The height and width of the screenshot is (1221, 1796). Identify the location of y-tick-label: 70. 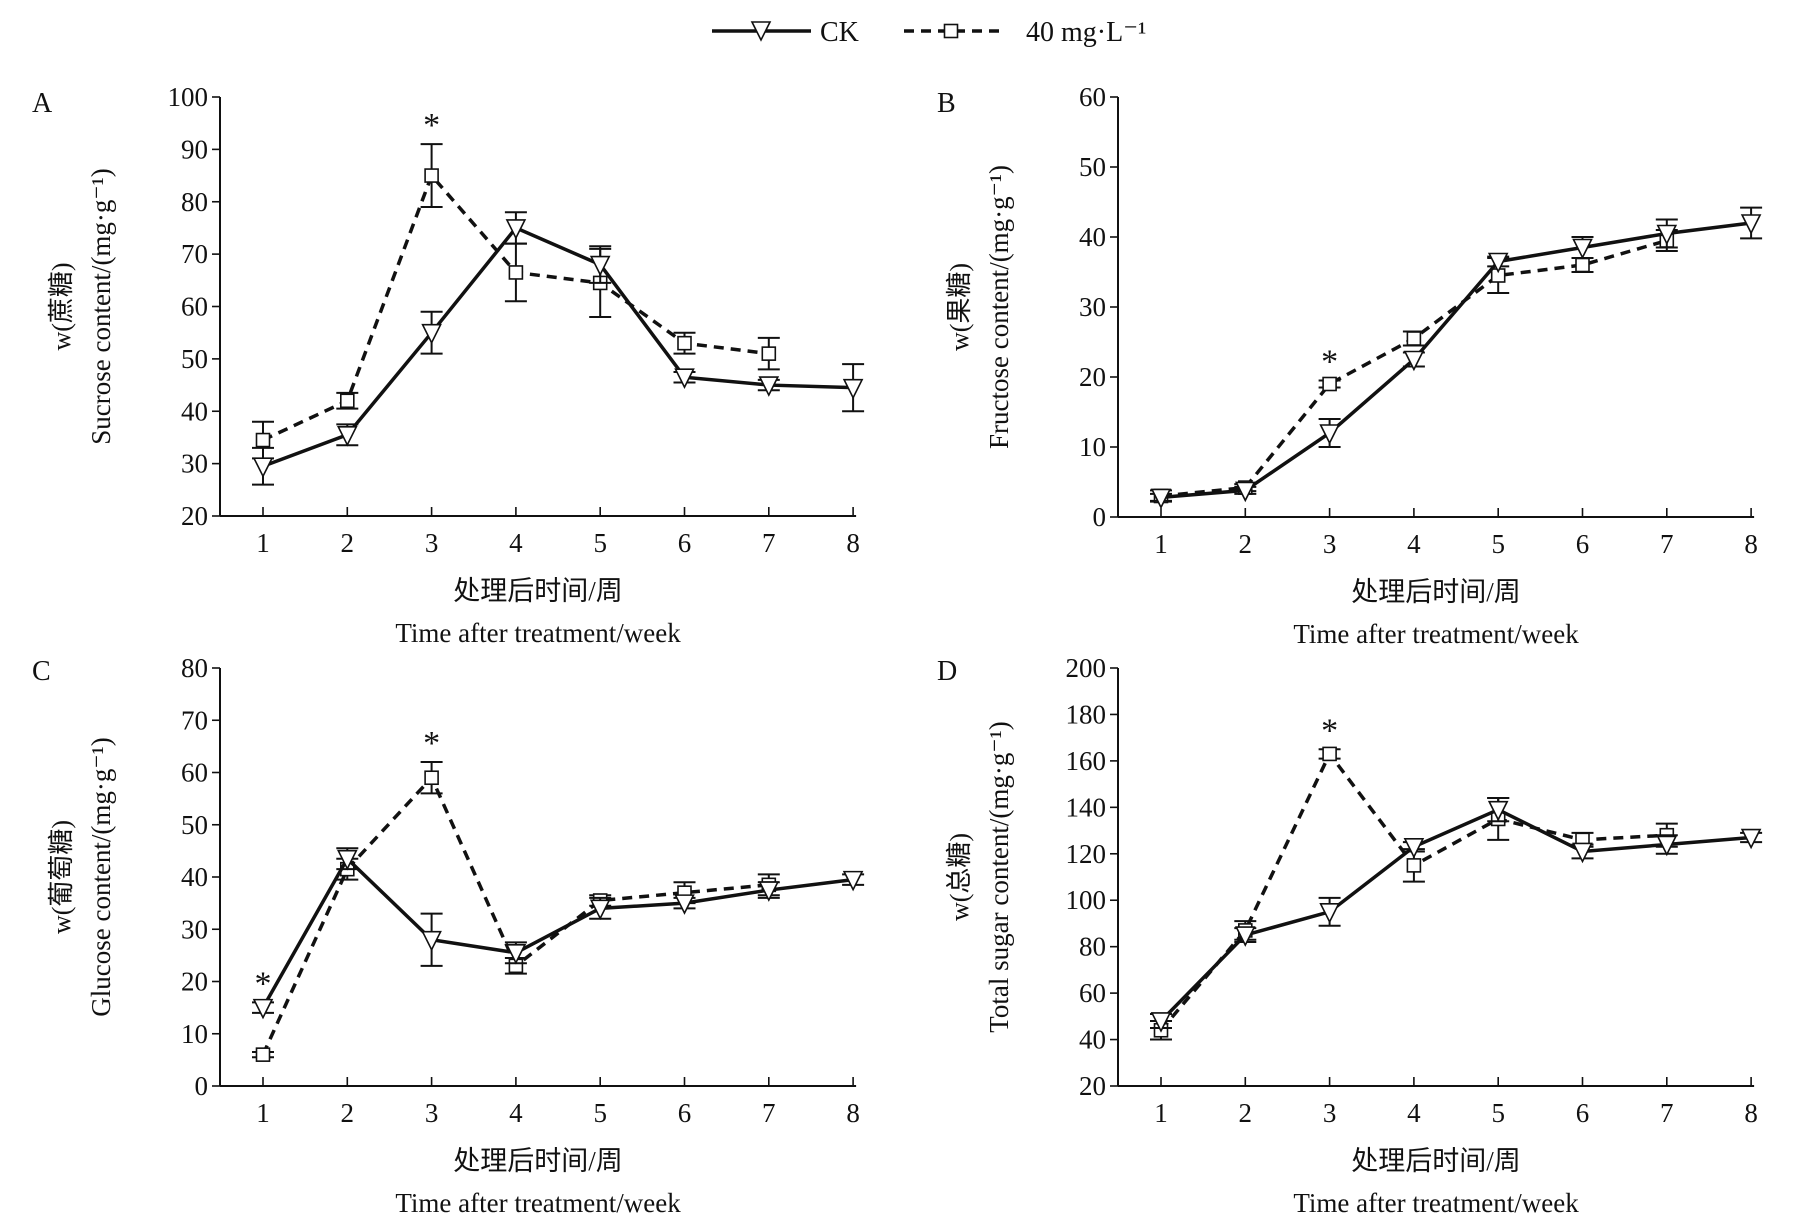
(194, 254).